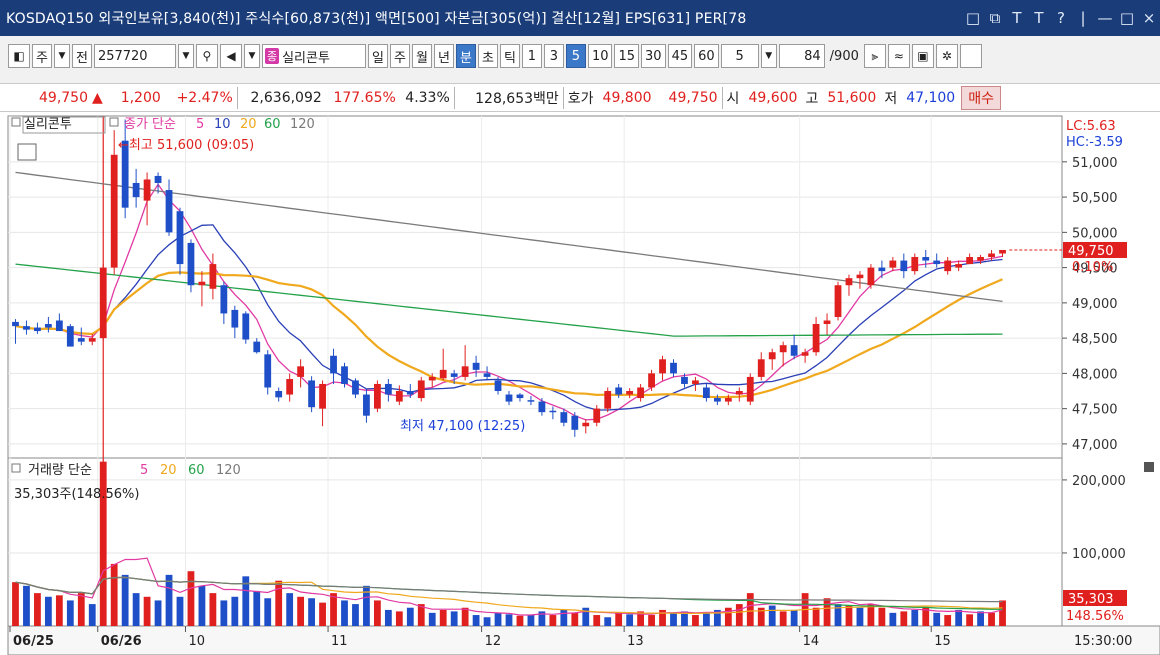  What do you see at coordinates (377, 56) in the screenshot?
I see `period-day: 일` at bounding box center [377, 56].